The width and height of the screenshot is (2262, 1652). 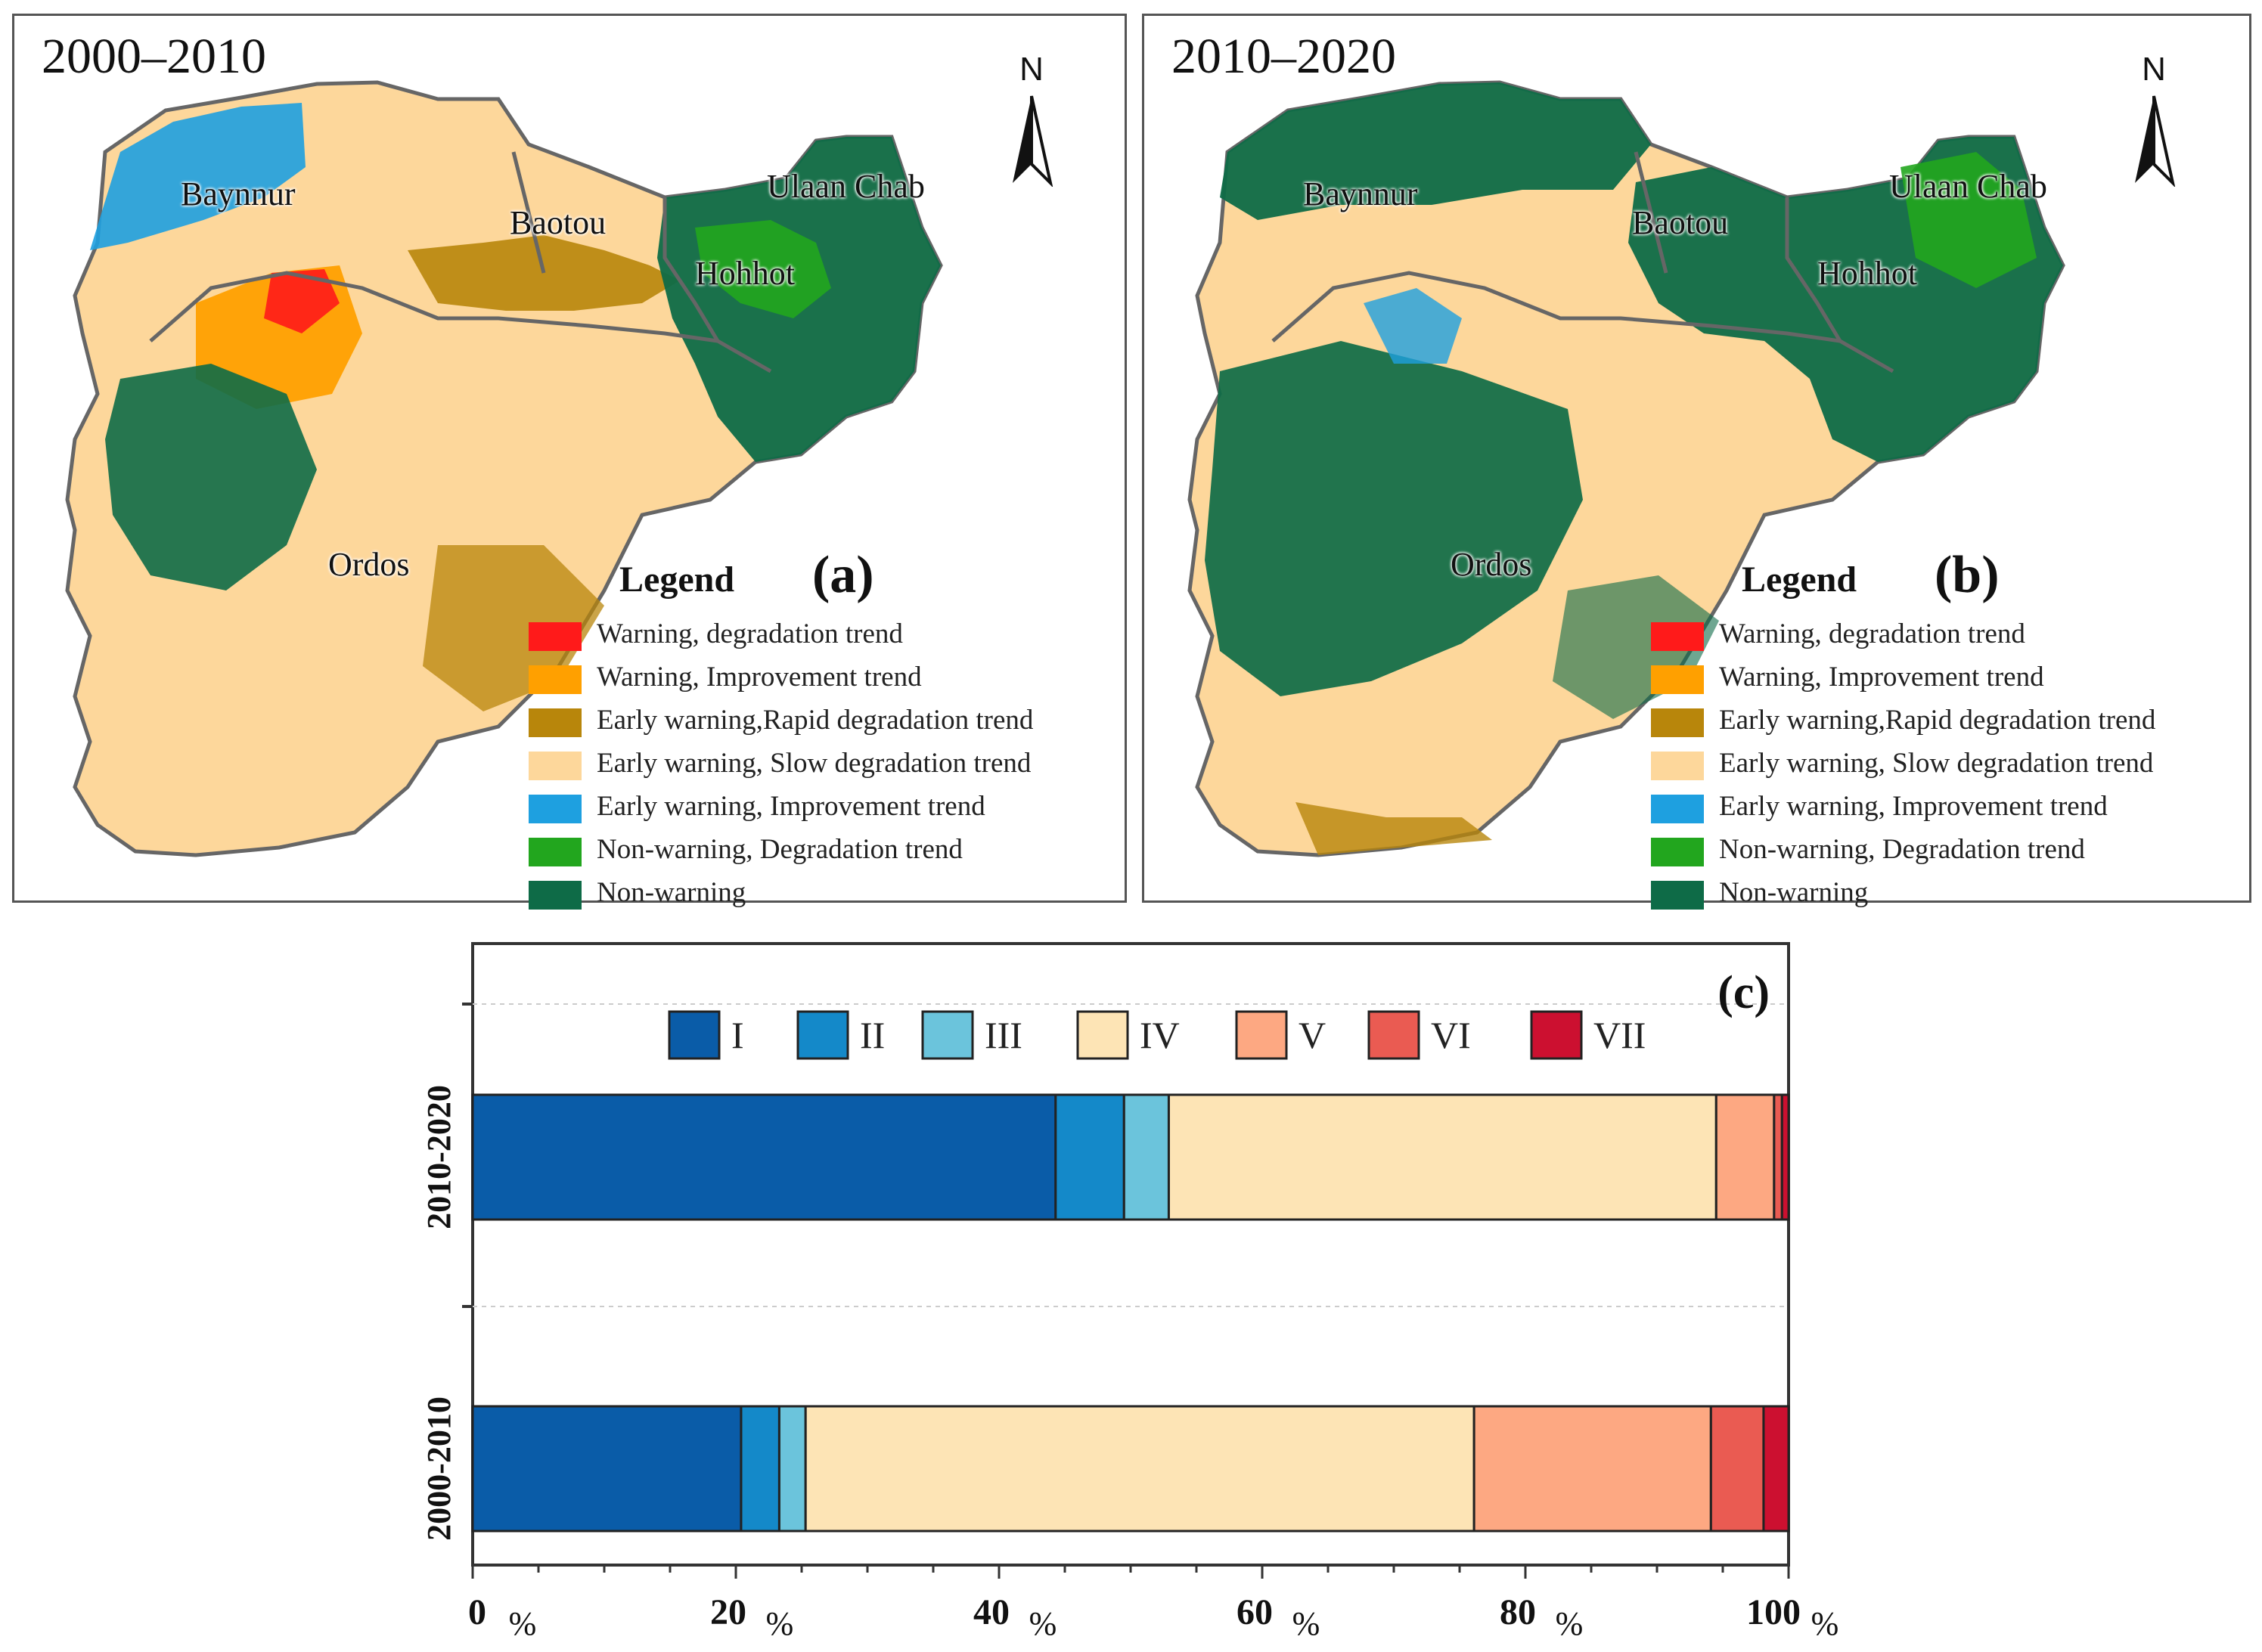 I want to click on panel-title: 2010–2020, so click(x=1283, y=57).